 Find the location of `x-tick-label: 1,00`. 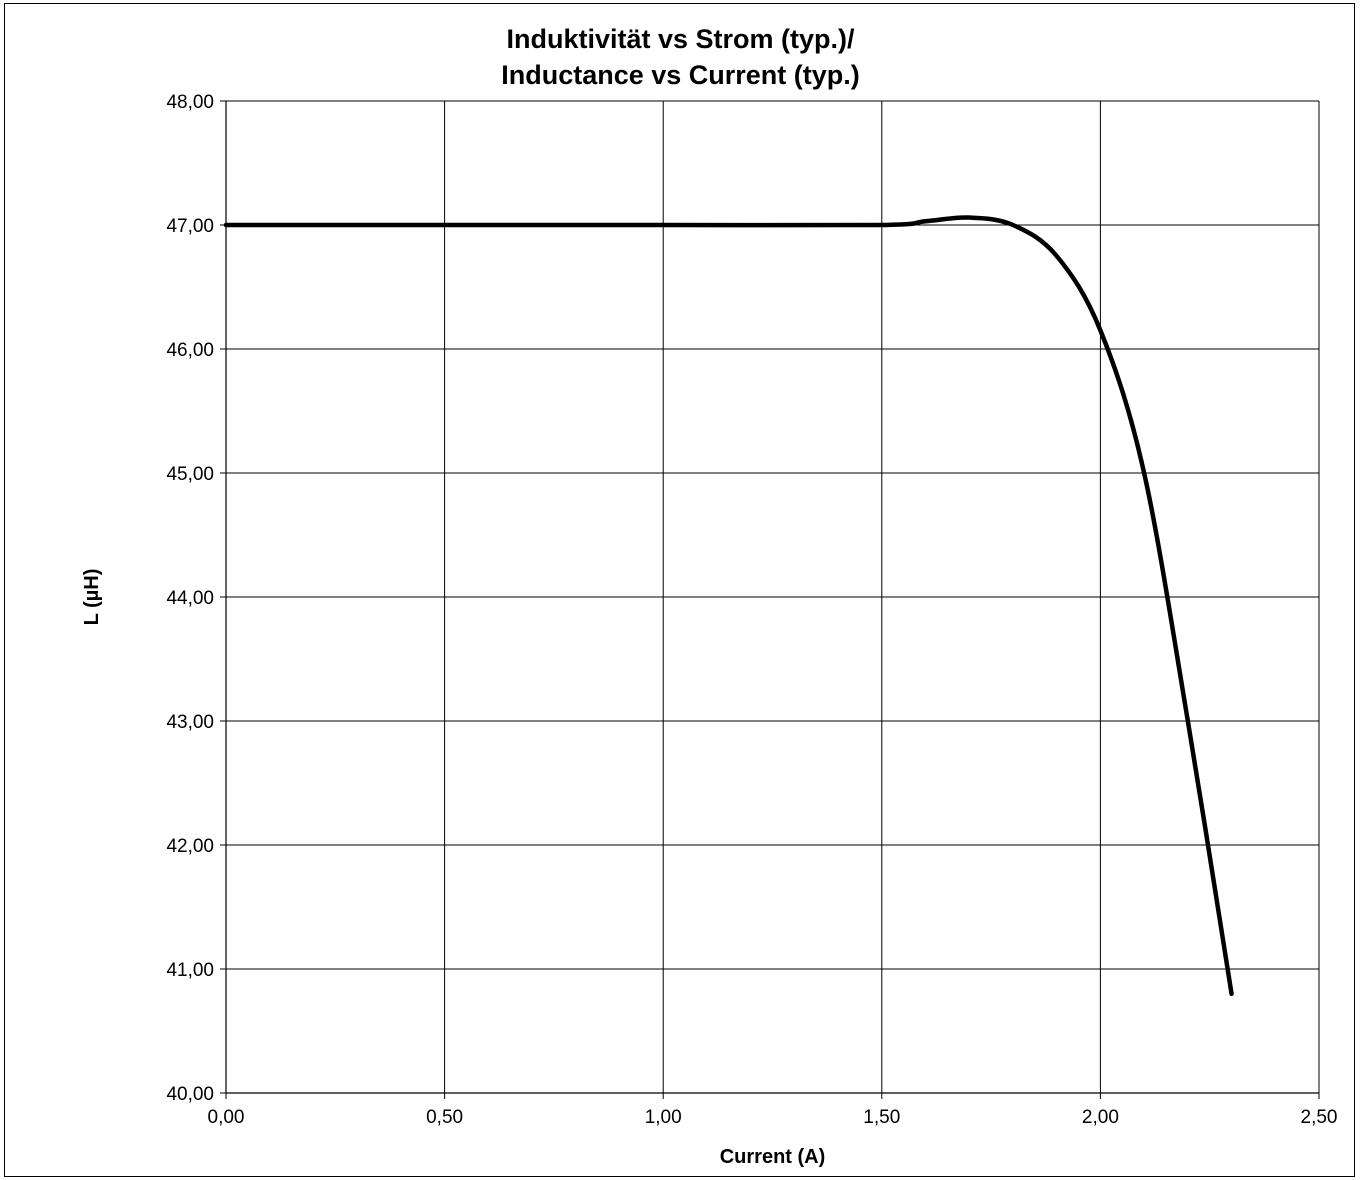

x-tick-label: 1,00 is located at coordinates (663, 1117).